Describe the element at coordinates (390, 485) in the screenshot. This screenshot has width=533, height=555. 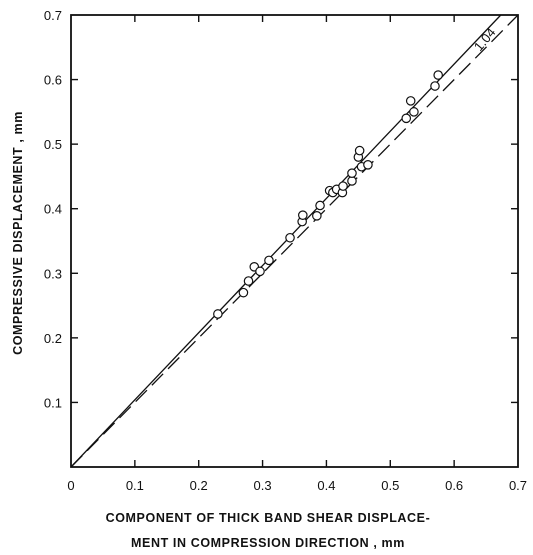
I see `x-tick-label: 0.5` at that location.